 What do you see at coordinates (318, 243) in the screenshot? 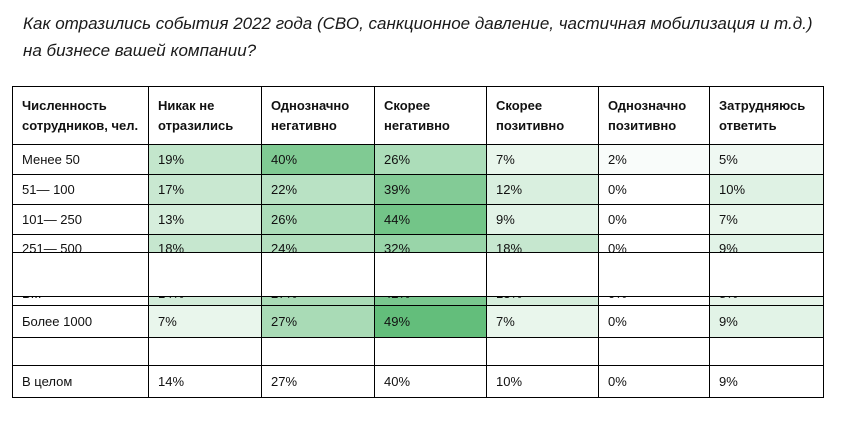
I see `heat-cell: 24%` at bounding box center [318, 243].